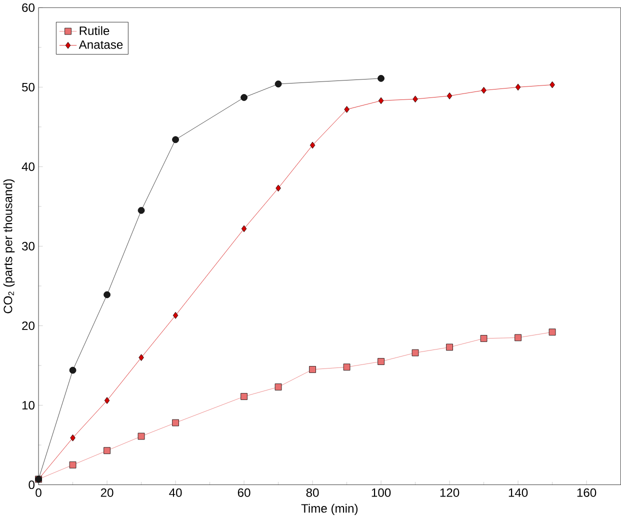  Describe the element at coordinates (9, 246) in the screenshot. I see `y-axis-title: CO$_{2}$ (parts per thousand)` at that location.